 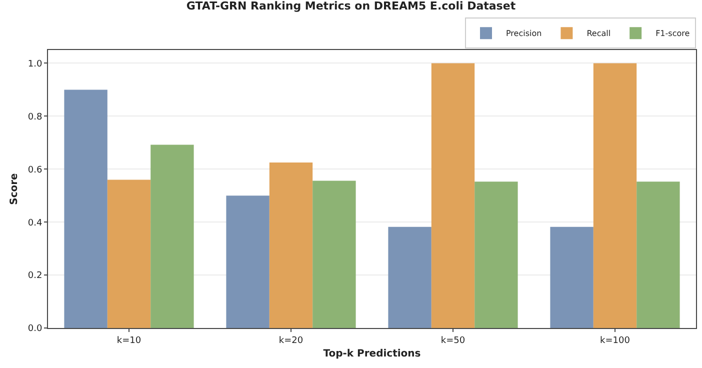 I want to click on legend-label: Precision, so click(x=524, y=33).